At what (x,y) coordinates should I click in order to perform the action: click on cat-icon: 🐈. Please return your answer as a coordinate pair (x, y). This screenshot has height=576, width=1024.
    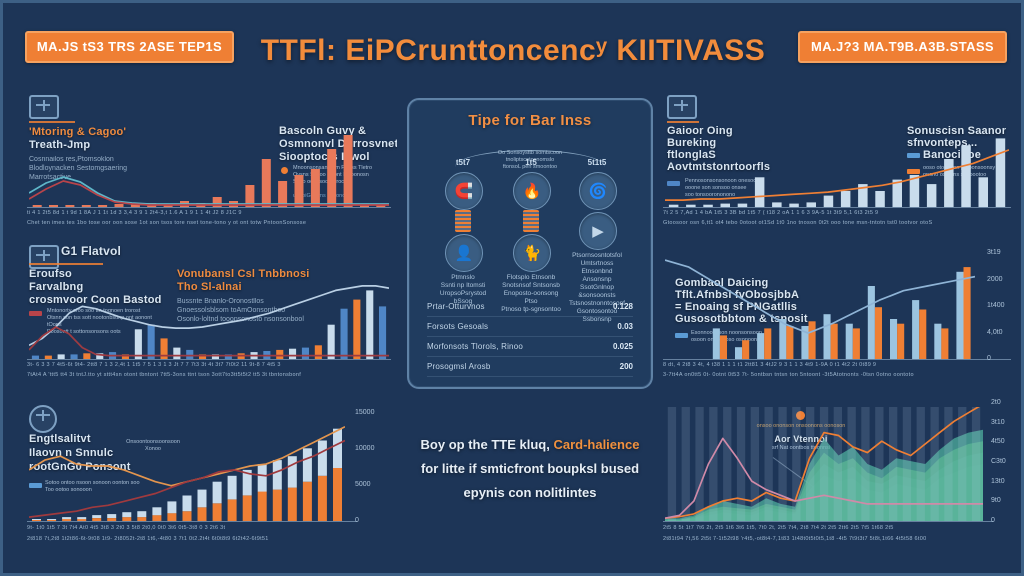
    Looking at the image, I should click on (532, 253).